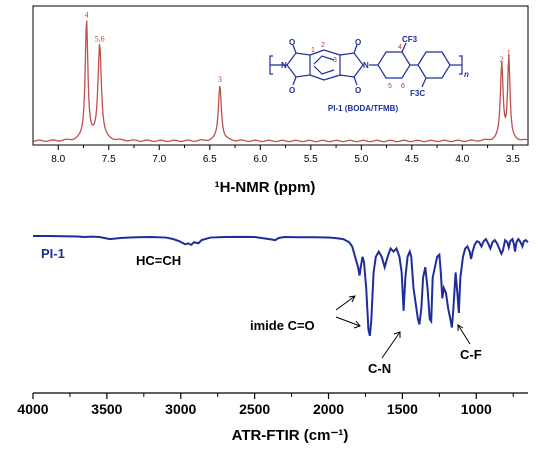  I want to click on nmr-peak-label-2: 3, so click(220, 79).